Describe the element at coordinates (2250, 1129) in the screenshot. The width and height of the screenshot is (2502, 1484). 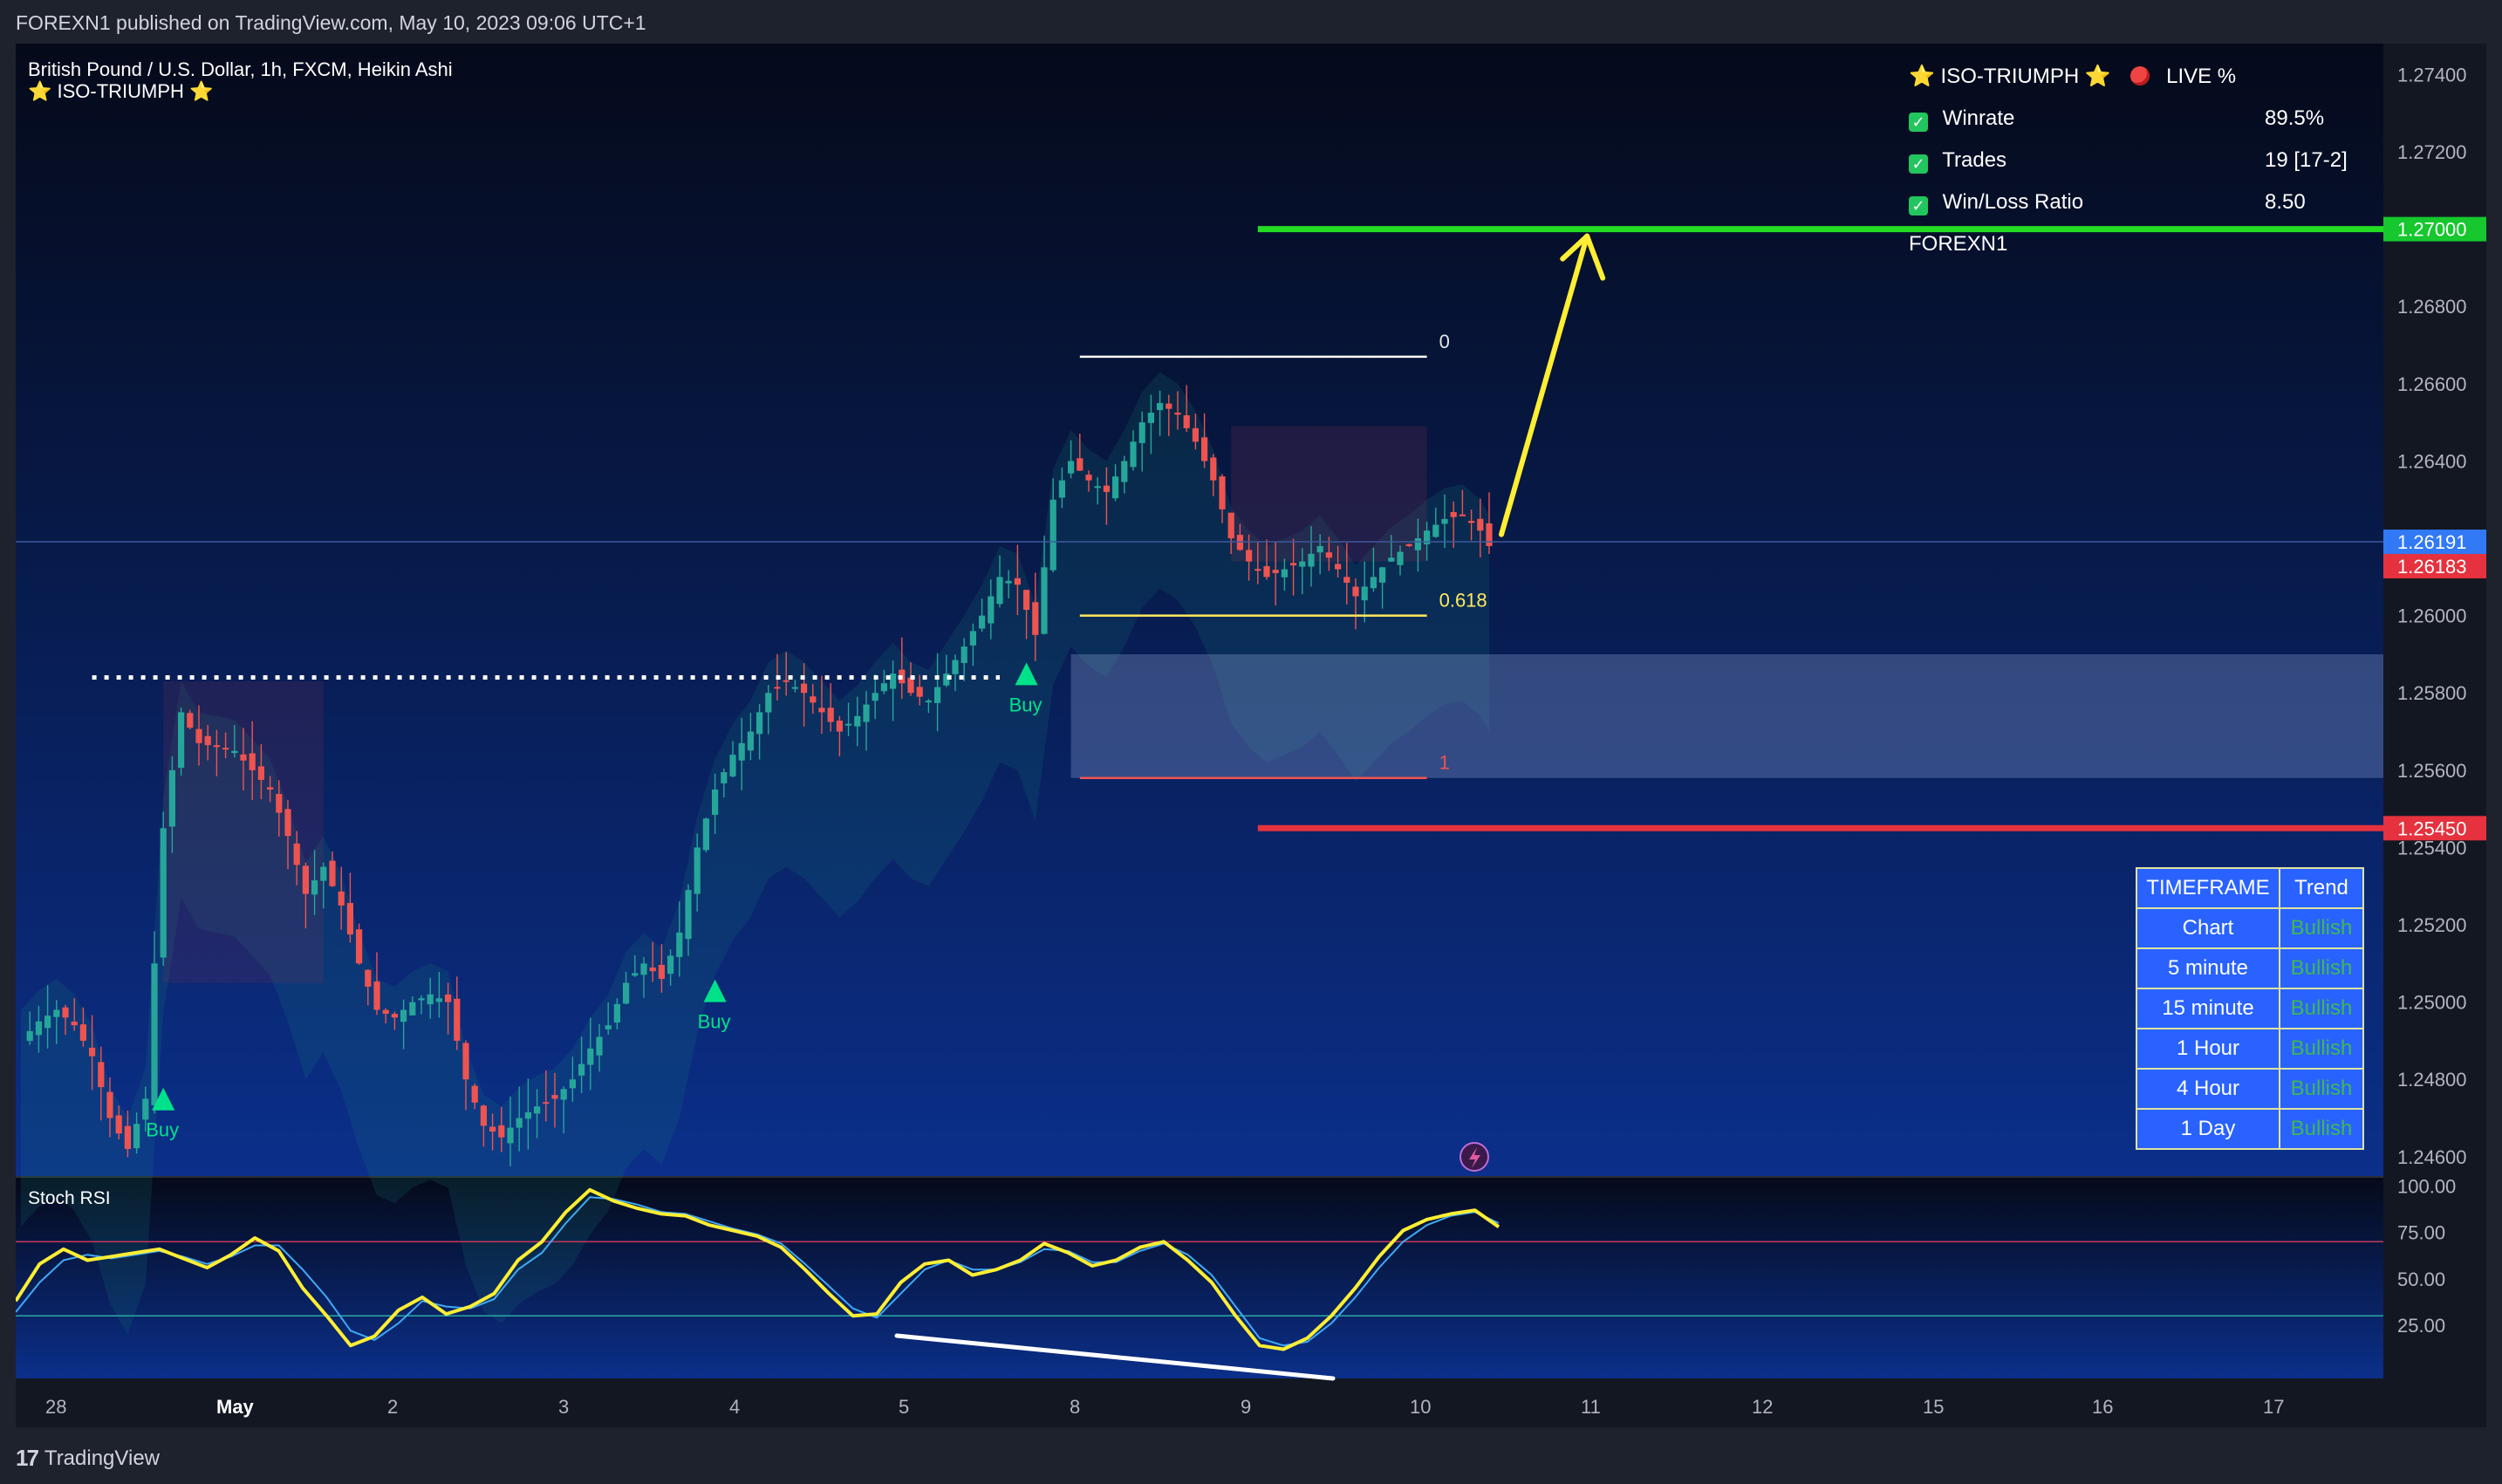
I see `timeframe-row: 1 Day Bullish` at that location.